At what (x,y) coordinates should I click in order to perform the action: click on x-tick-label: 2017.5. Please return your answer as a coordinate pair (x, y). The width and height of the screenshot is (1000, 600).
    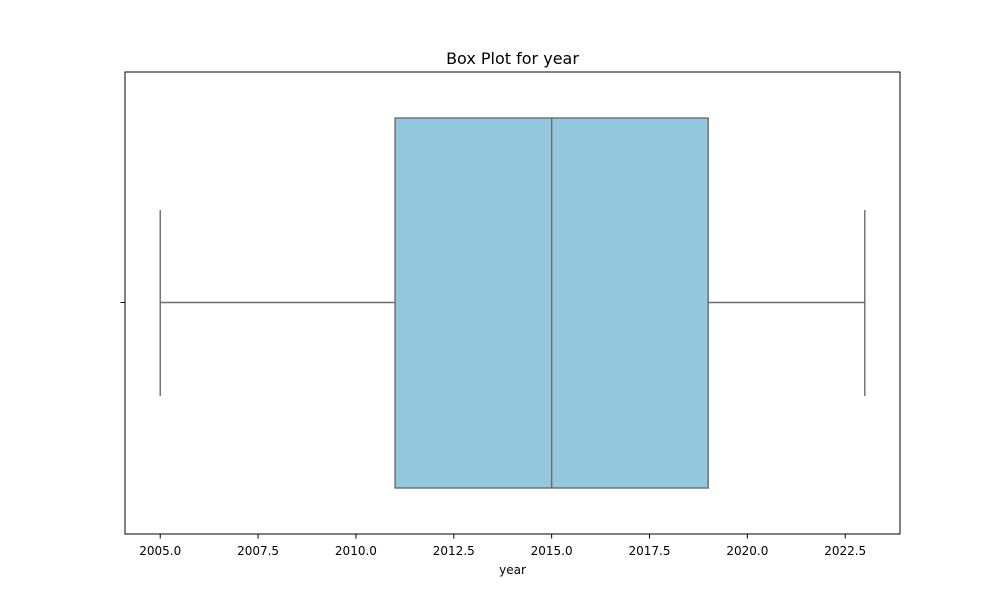
    Looking at the image, I should click on (649, 551).